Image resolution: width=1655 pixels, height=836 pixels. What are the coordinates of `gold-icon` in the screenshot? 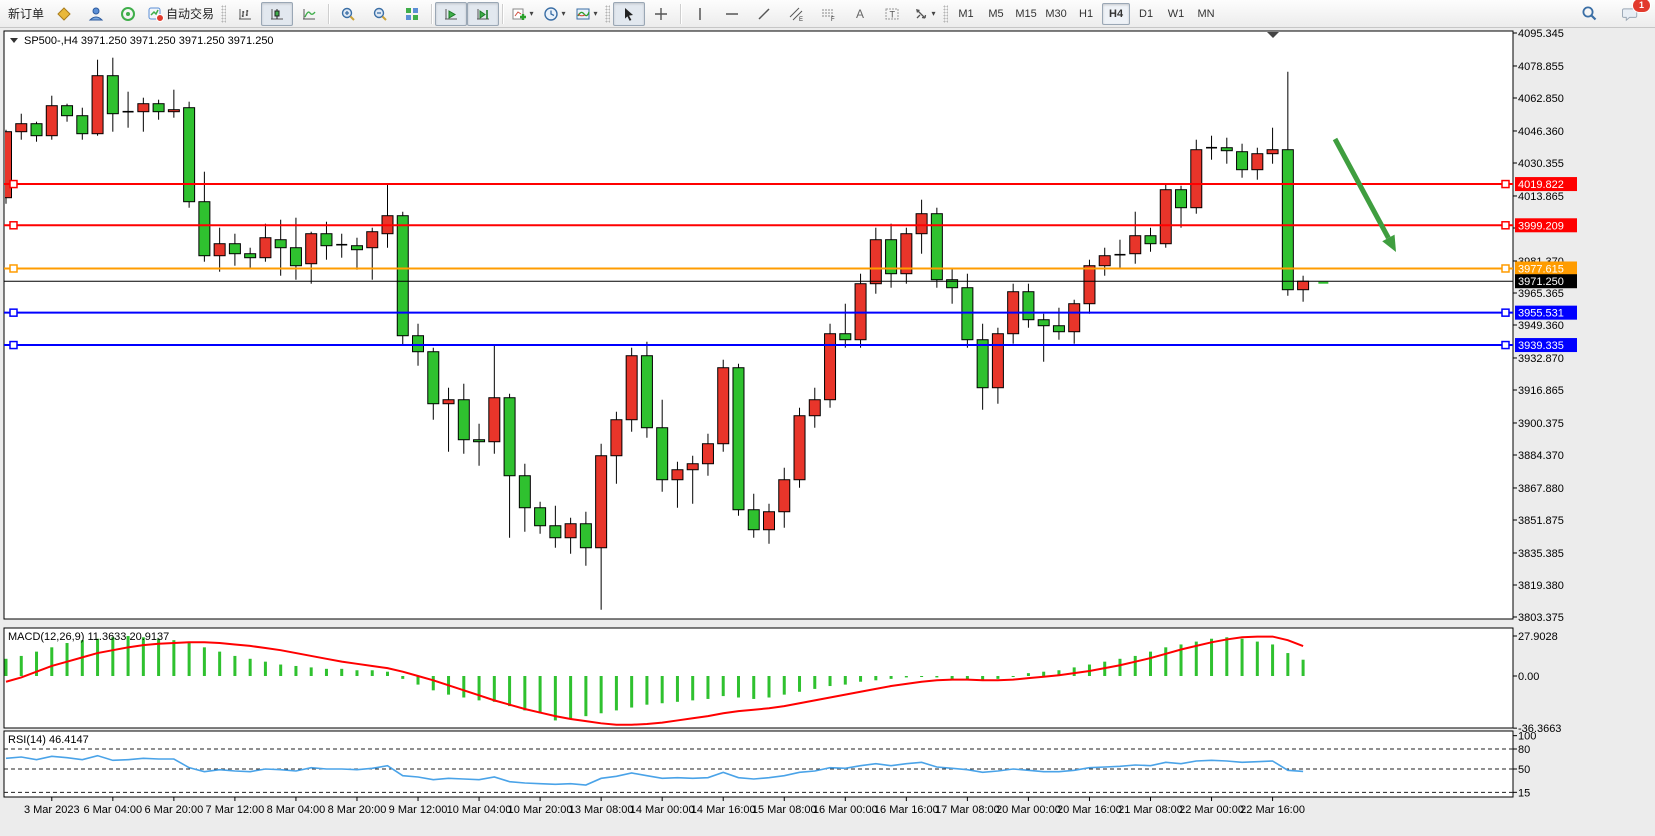 It's located at (64, 14).